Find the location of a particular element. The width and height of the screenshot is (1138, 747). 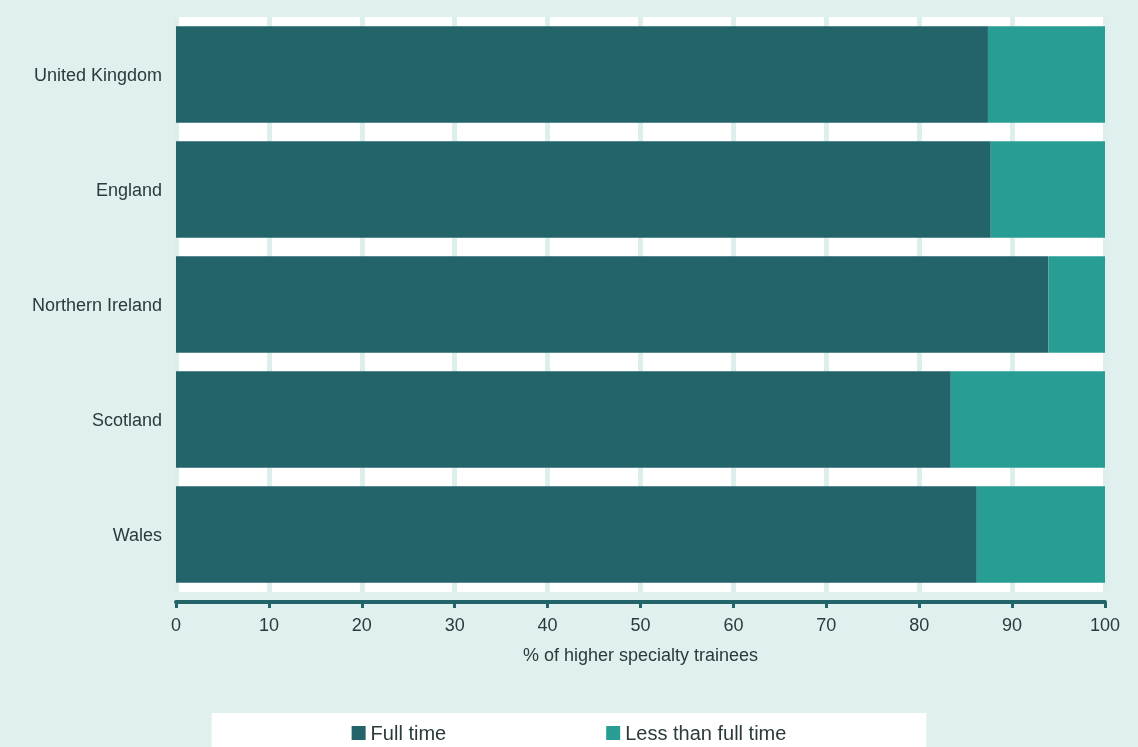

y-tick-label: Scotland is located at coordinates (126, 419).